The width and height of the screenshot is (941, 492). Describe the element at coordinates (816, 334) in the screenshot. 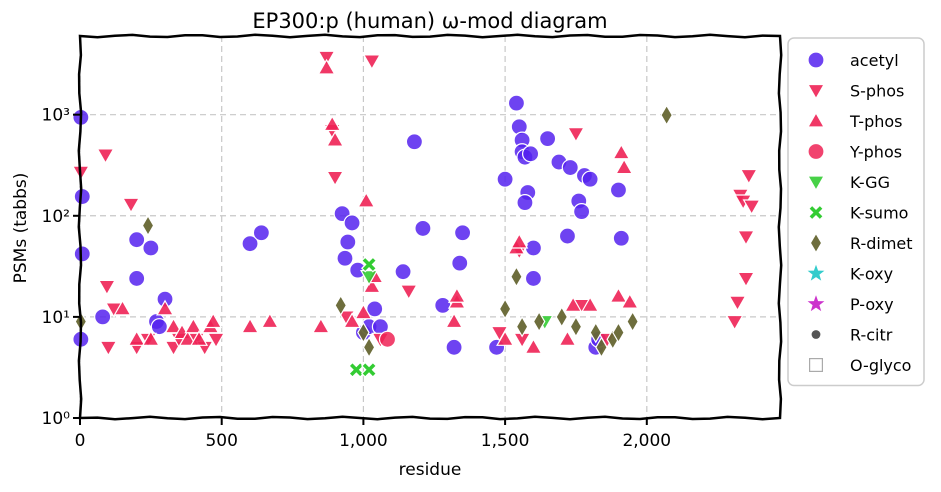

I see `legend-marker-r-citr` at that location.